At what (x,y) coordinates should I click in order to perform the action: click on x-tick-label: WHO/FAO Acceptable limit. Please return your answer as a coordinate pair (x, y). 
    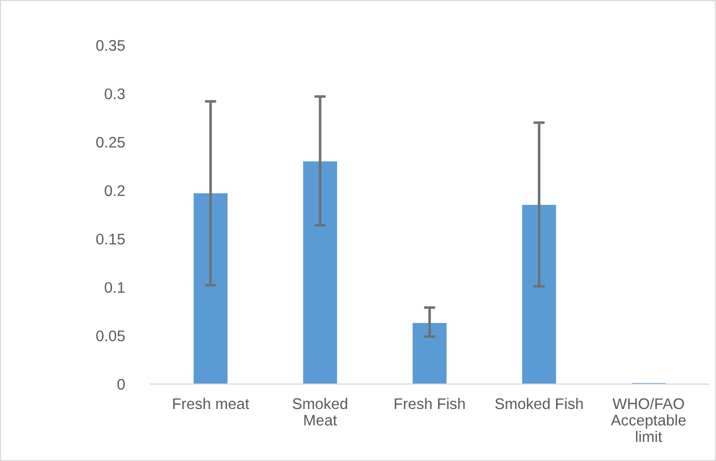
    Looking at the image, I should click on (648, 420).